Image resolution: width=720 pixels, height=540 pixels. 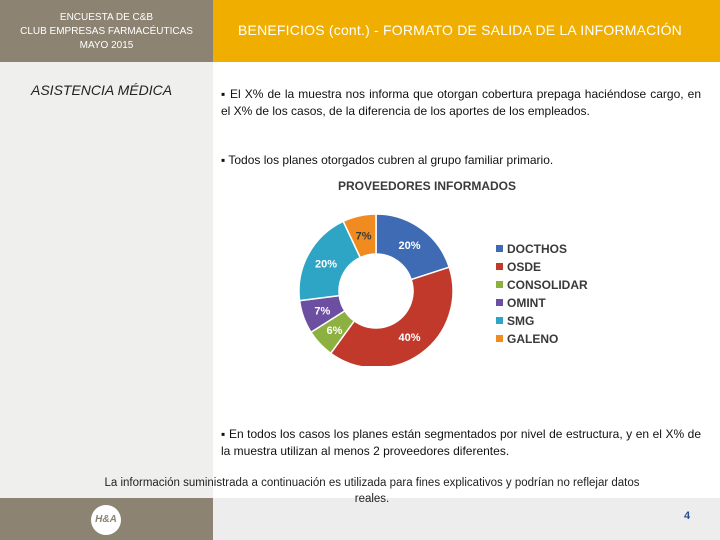 I want to click on legend-label-docthos: DOCTHOS, so click(x=537, y=249).